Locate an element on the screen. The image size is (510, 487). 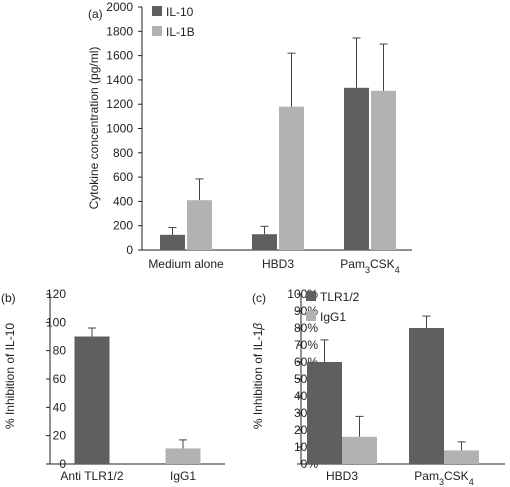
y-axis-label: % Inhibition of IL-1β is located at coordinates (258, 376).